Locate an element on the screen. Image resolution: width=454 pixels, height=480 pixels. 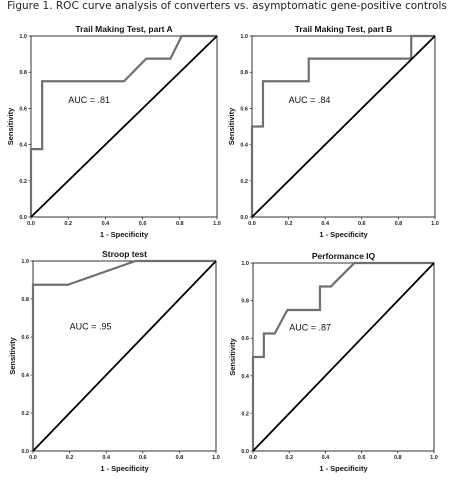
auc-annotation: AUC = .87 is located at coordinates (310, 328).